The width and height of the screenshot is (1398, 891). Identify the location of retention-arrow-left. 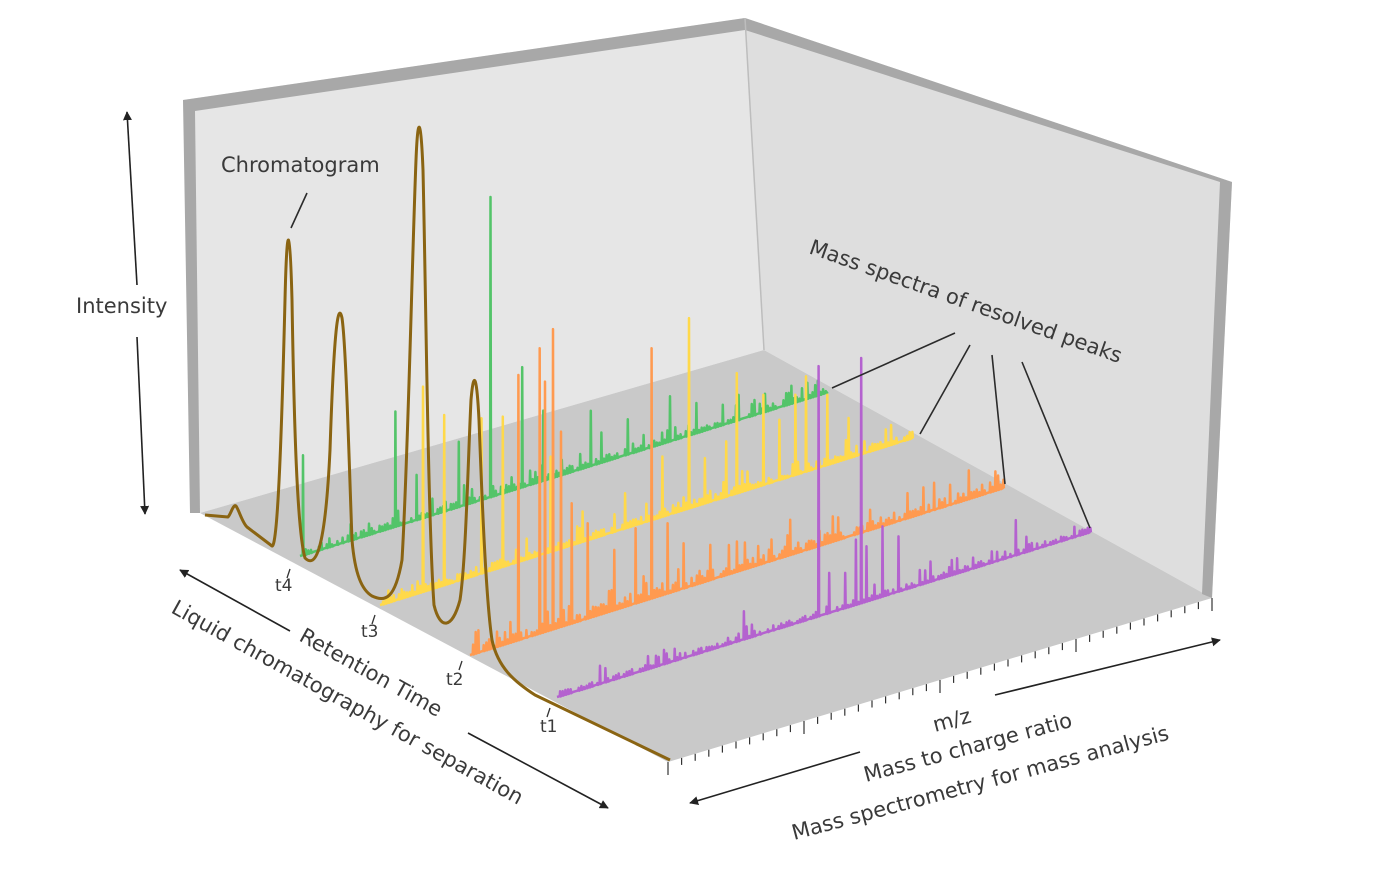
(235, 600).